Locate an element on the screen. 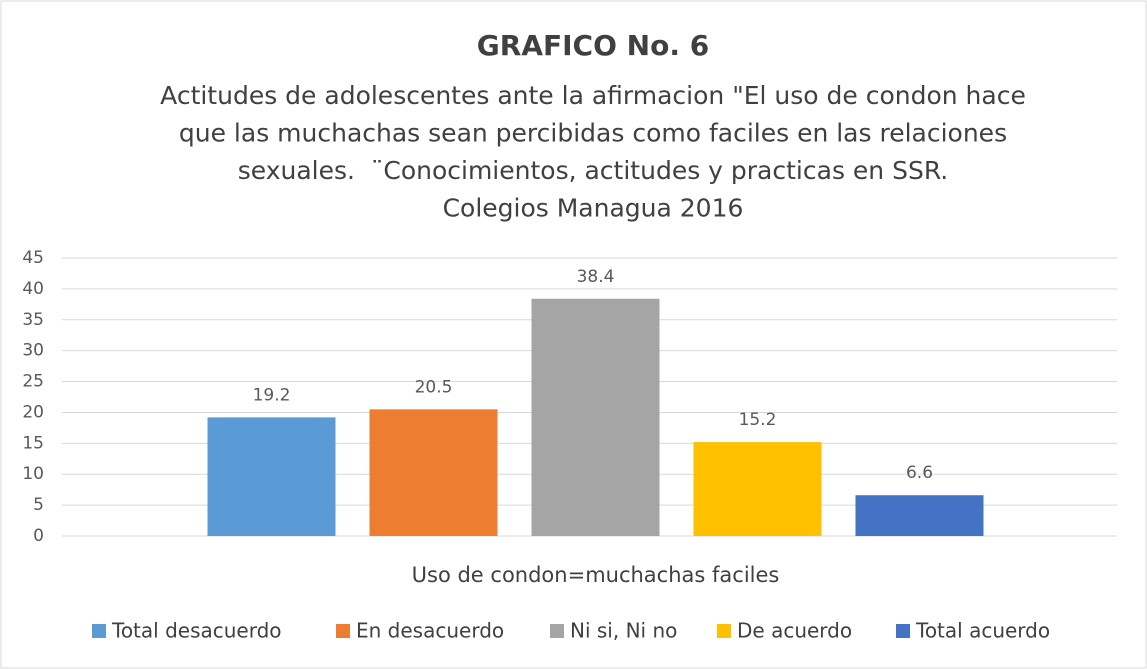 This screenshot has height=669, width=1147. y-tick-label: 15 is located at coordinates (33, 443).